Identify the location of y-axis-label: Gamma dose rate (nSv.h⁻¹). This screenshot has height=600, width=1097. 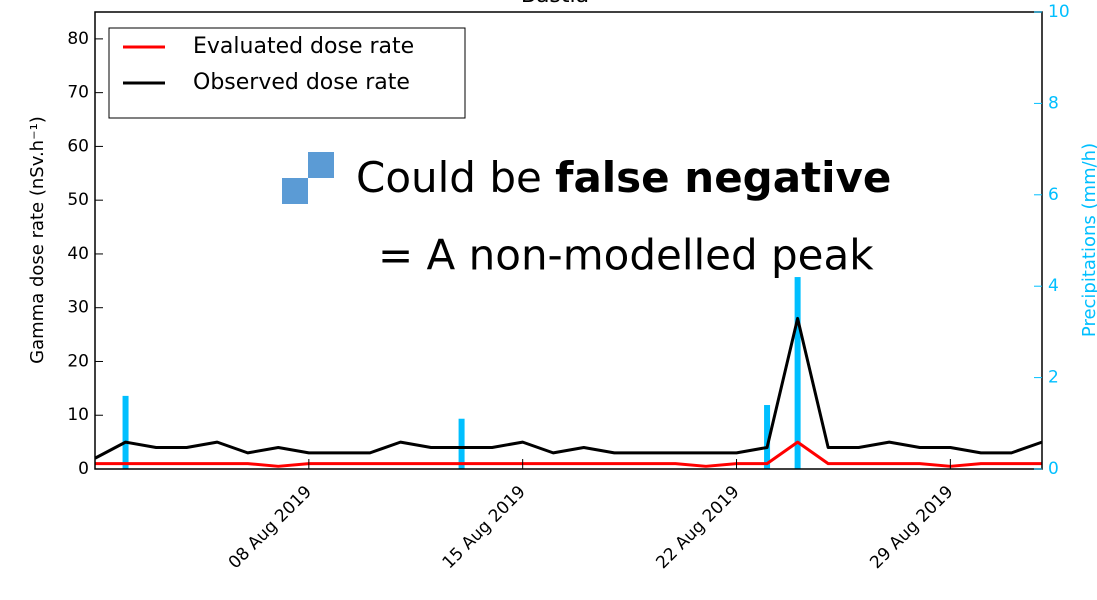
(37, 240).